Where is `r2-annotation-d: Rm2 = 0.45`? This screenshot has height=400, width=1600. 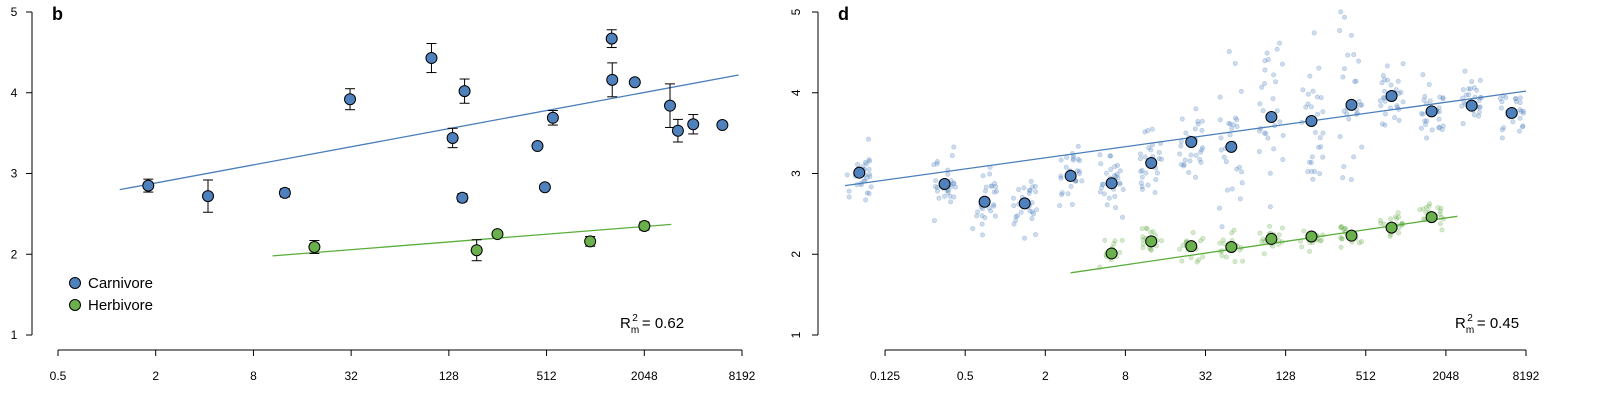
r2-annotation-d: Rm2 = 0.45 is located at coordinates (1487, 324).